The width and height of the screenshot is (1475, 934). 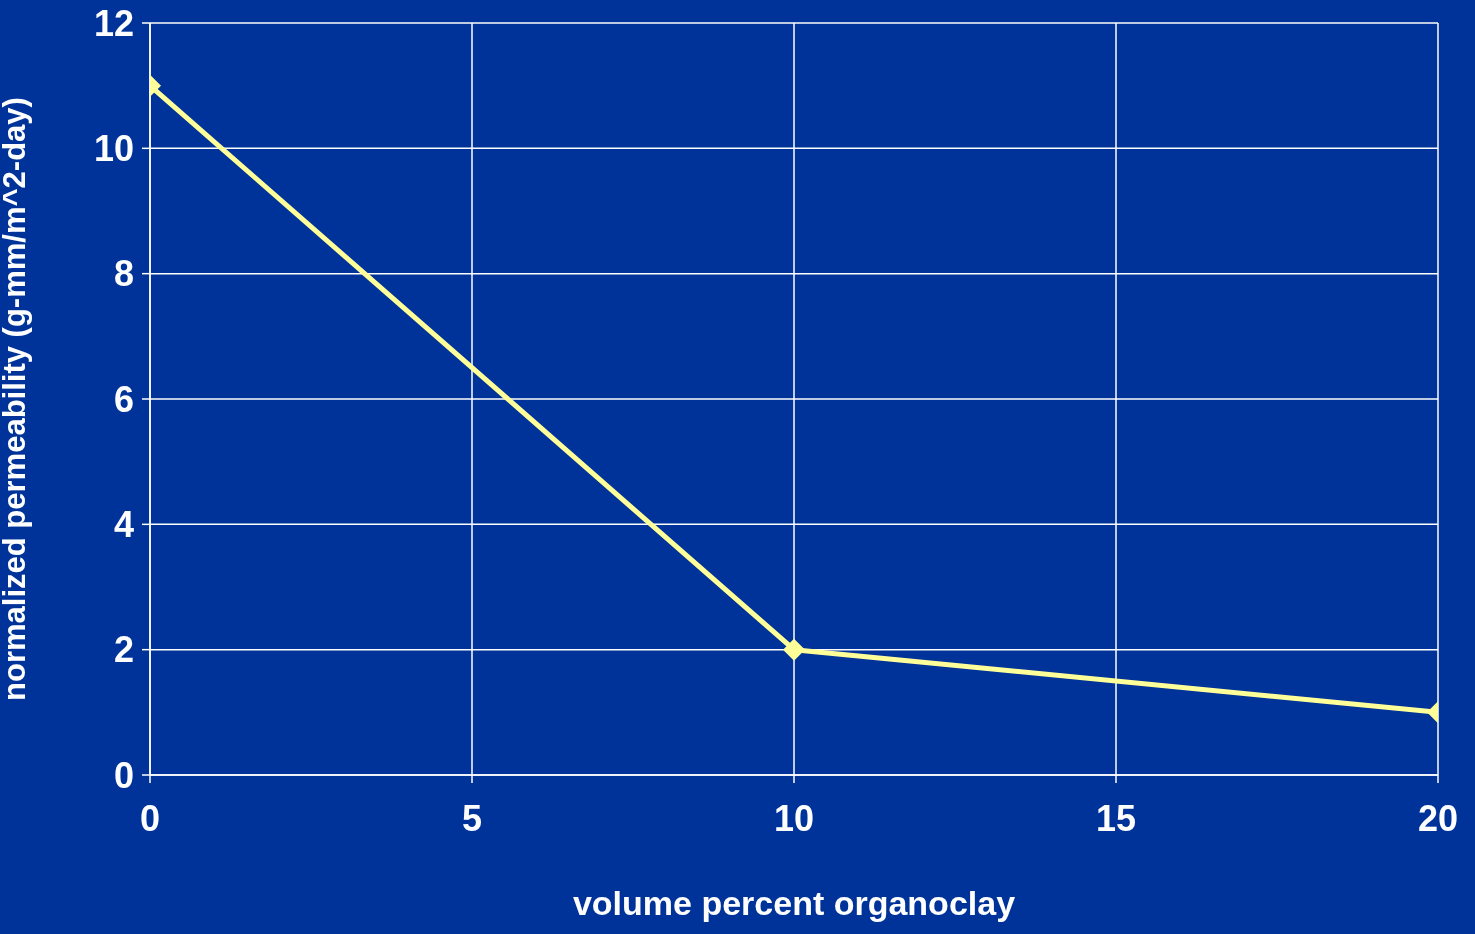 What do you see at coordinates (123, 399) in the screenshot?
I see `y-tick-label: 6` at bounding box center [123, 399].